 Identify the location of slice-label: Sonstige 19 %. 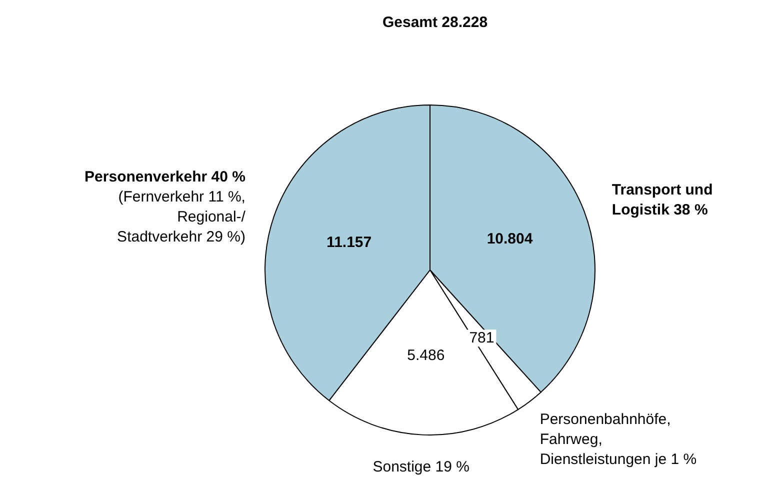
(421, 467).